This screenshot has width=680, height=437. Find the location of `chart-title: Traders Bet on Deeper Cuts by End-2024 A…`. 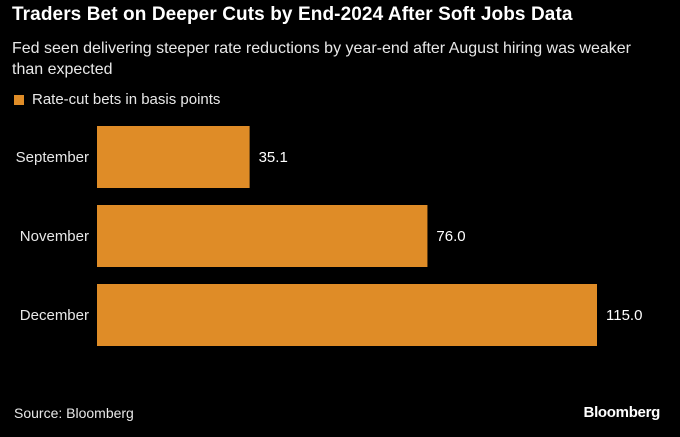

chart-title: Traders Bet on Deeper Cuts by End-2024 A… is located at coordinates (292, 14).